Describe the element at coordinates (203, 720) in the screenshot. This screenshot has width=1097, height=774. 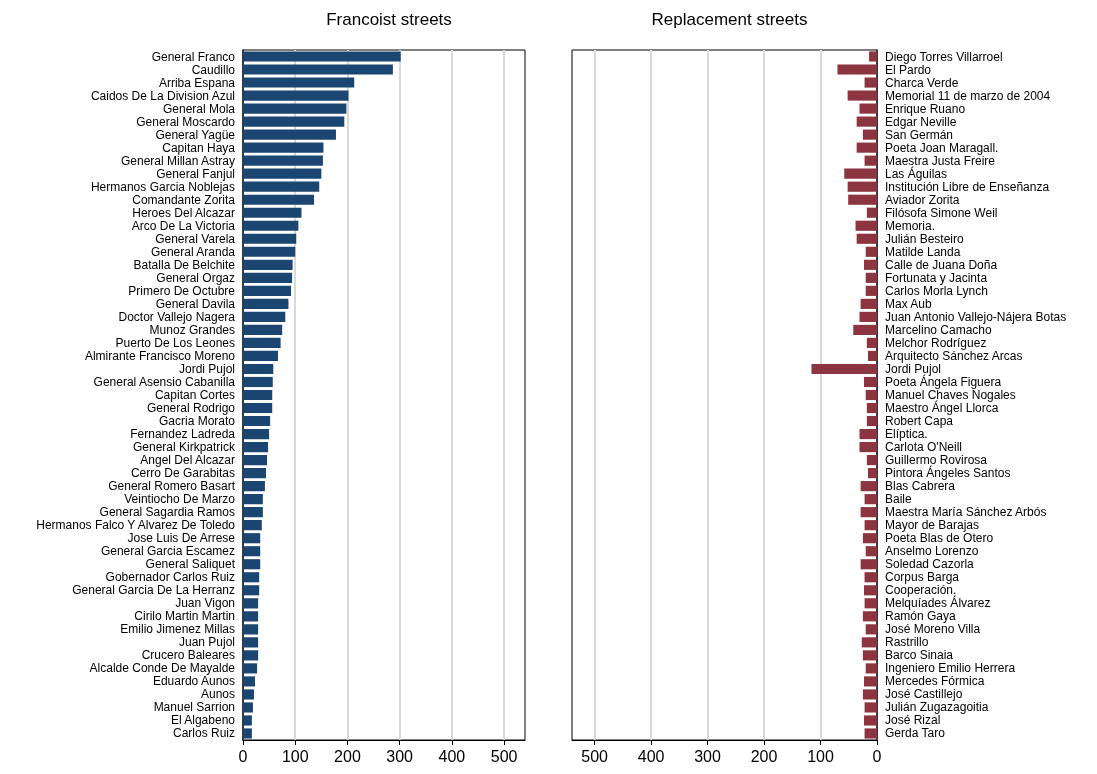
I see `y-tick-label: El Algabeno` at that location.